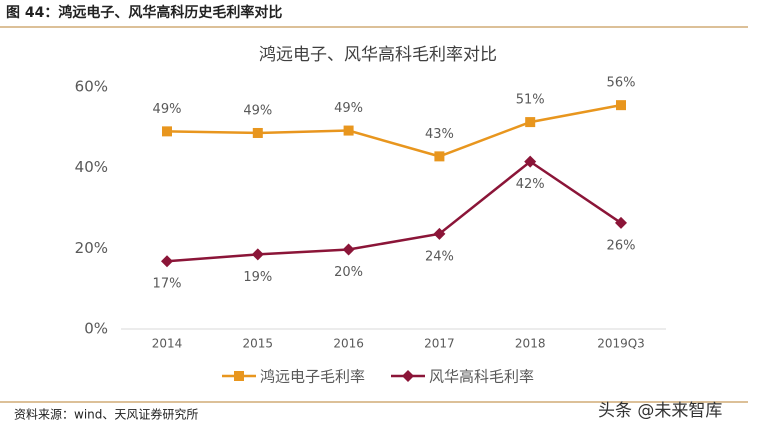 Image resolution: width=757 pixels, height=434 pixels. I want to click on chart-title: 鸿远电子、风华高科毛利率对比, so click(378, 55).